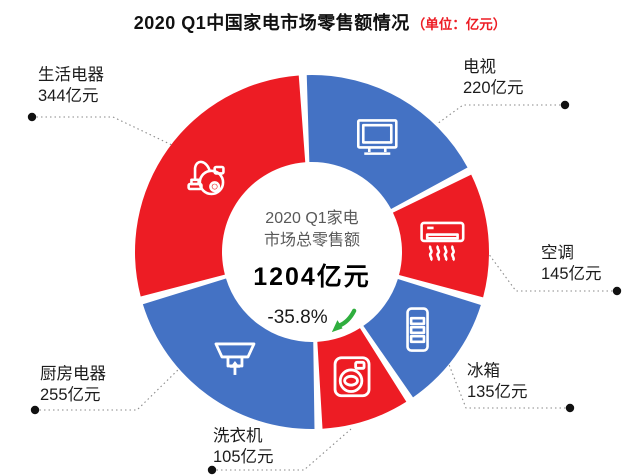  I want to click on donut-segment-fridge, so click(422, 338).